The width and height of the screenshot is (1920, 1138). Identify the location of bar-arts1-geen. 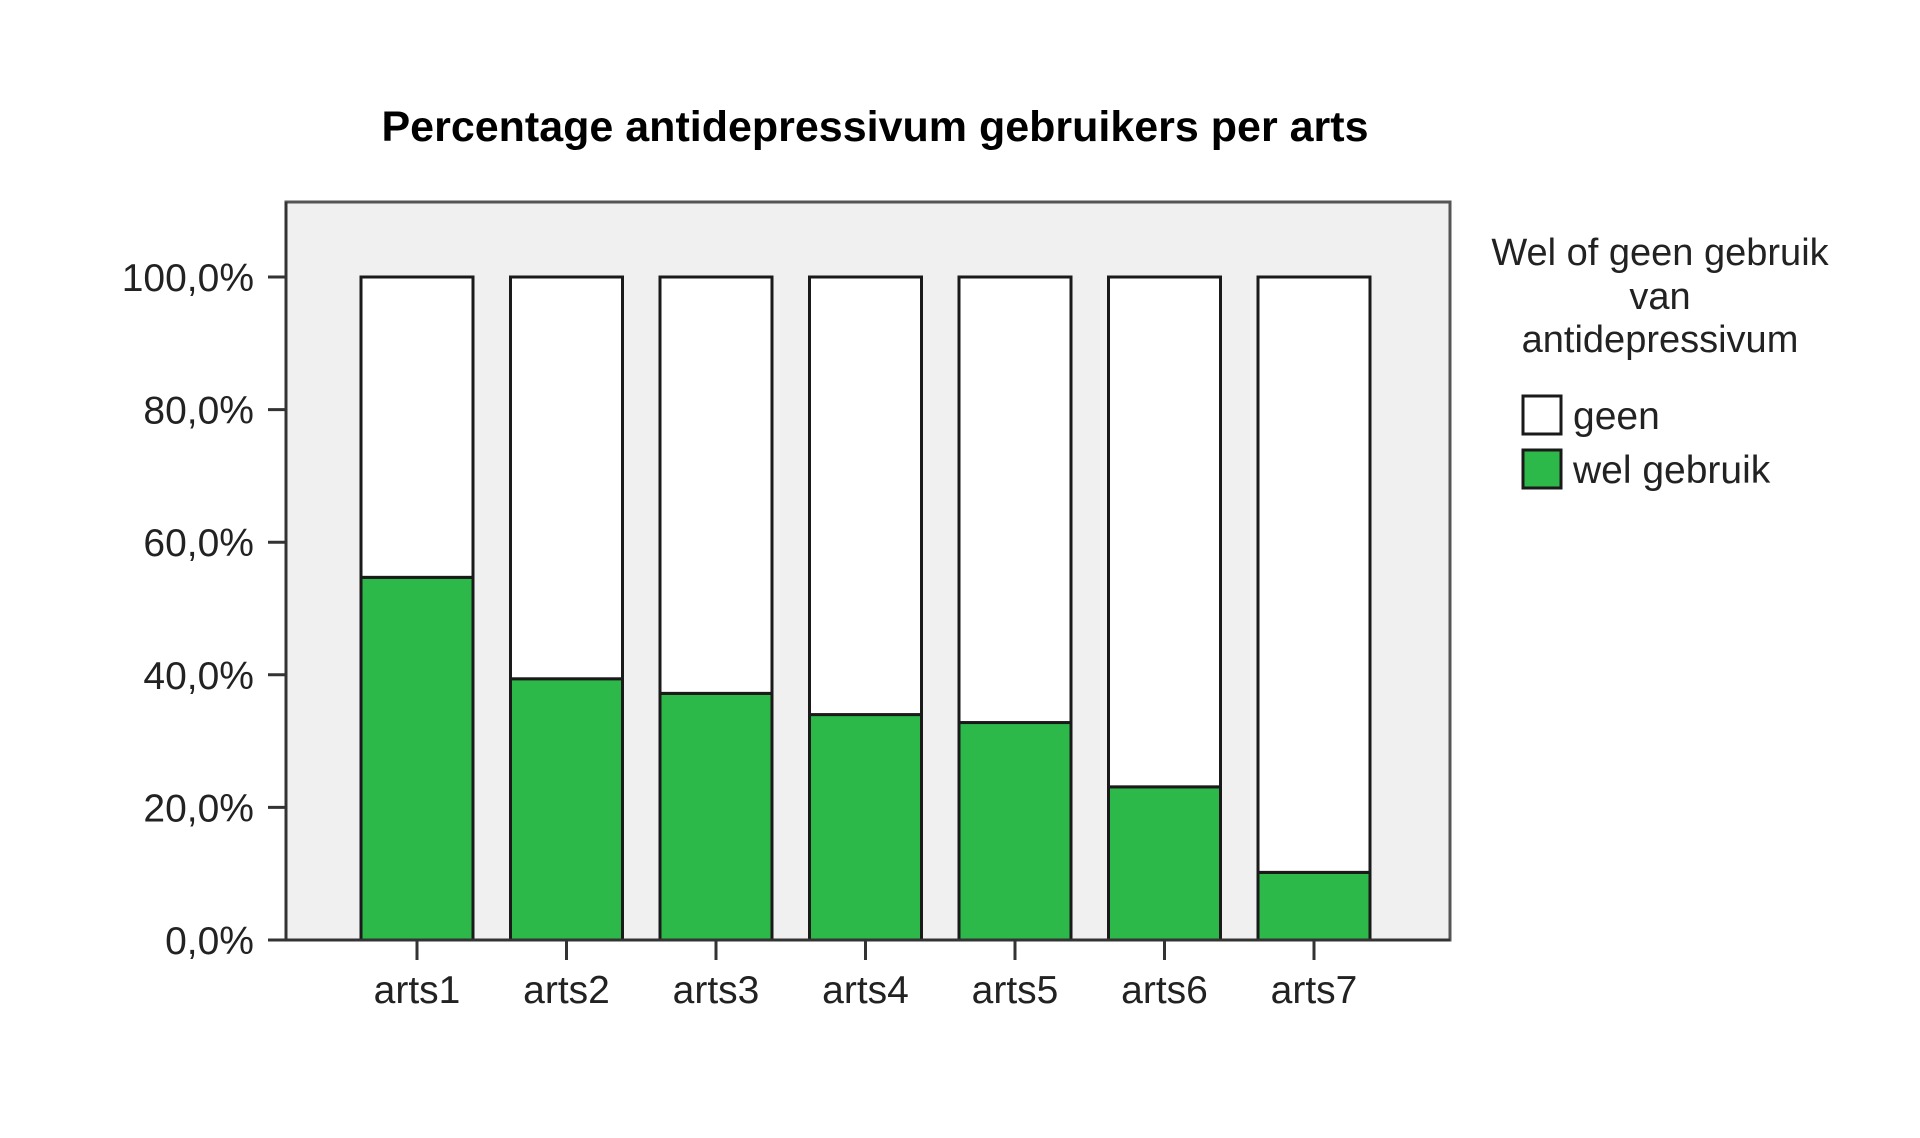
(417, 427).